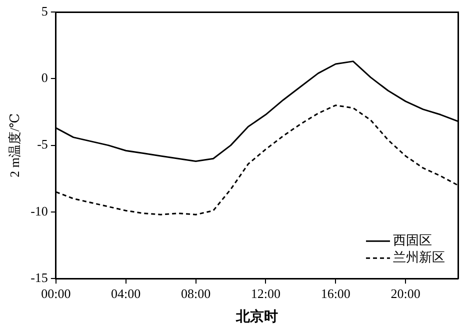  Describe the element at coordinates (256, 317) in the screenshot. I see `x-axis-title: 北京时` at that location.